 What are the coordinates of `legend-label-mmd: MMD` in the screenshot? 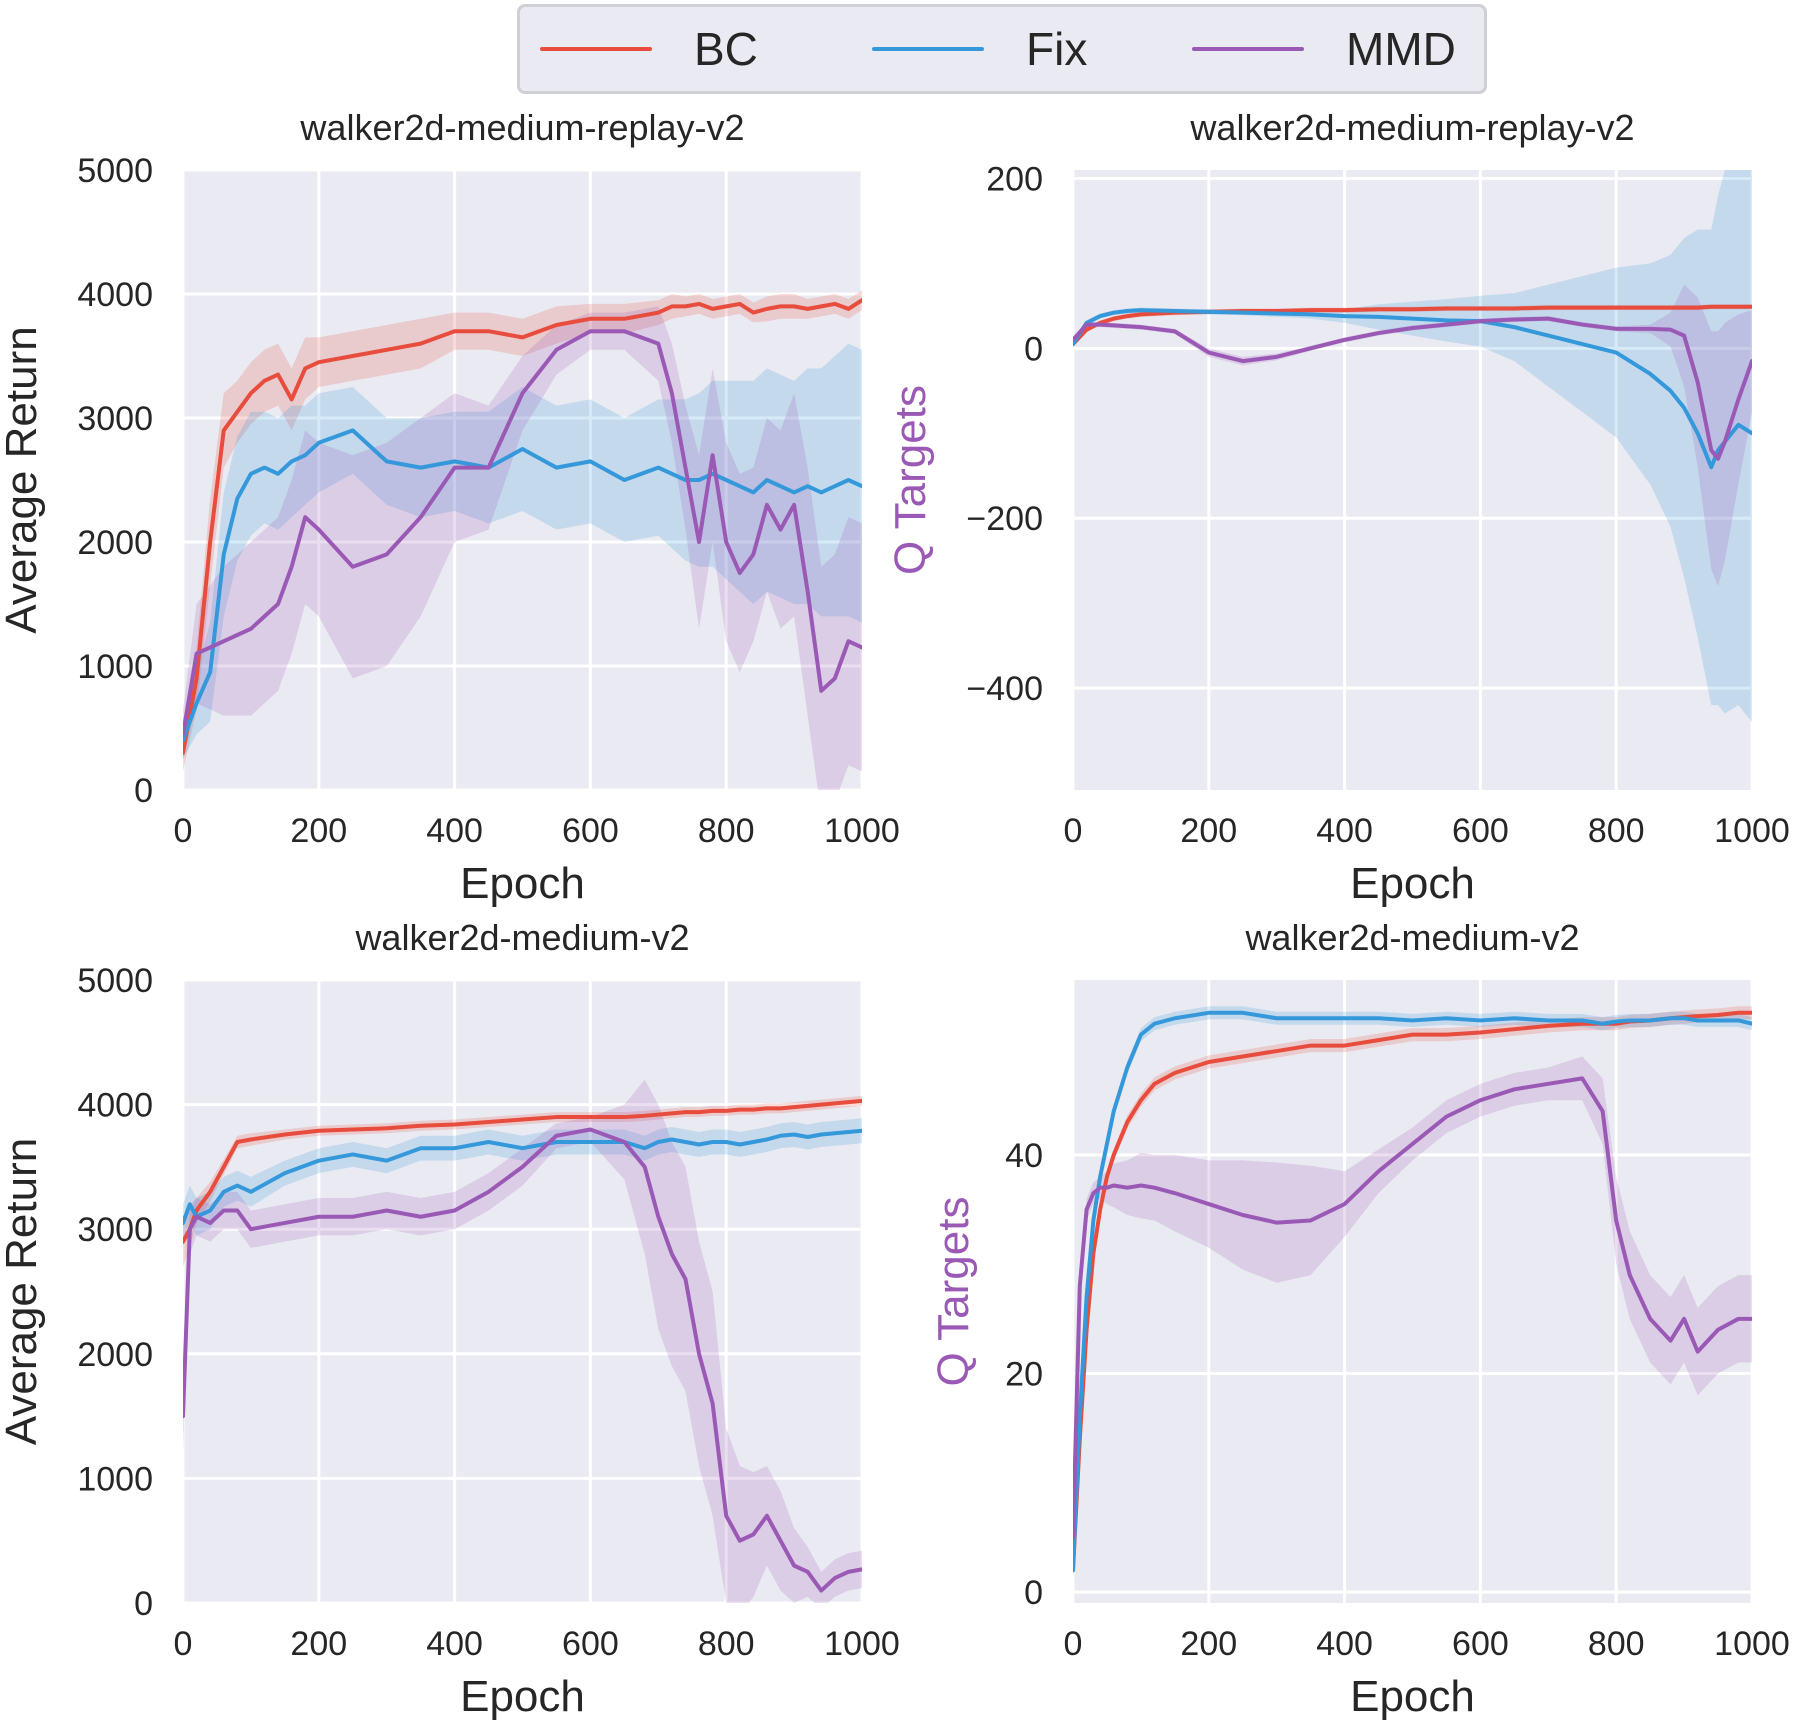 It's located at (1401, 49).